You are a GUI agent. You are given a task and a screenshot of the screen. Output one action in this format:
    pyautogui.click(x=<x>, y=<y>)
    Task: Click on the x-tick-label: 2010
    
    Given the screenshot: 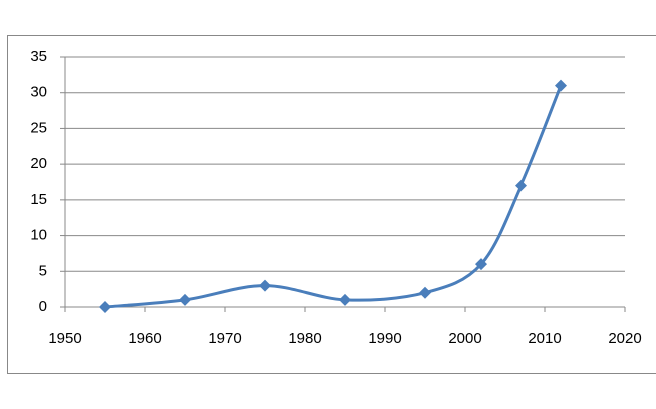 What is the action you would take?
    pyautogui.click(x=544, y=338)
    